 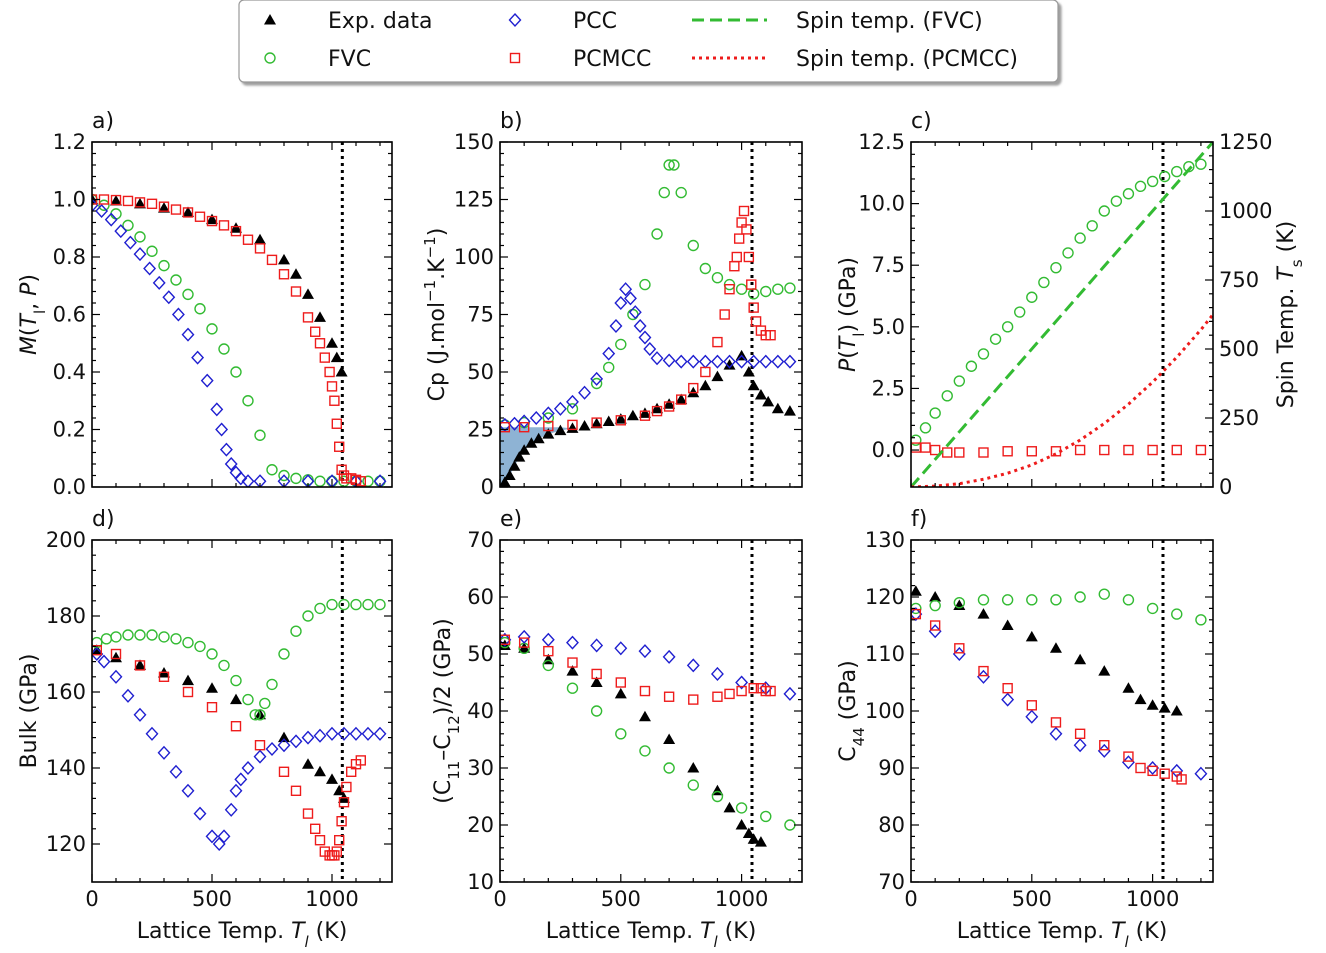 What do you see at coordinates (1062, 314) in the screenshot?
I see `series-line-spin_fvc` at bounding box center [1062, 314].